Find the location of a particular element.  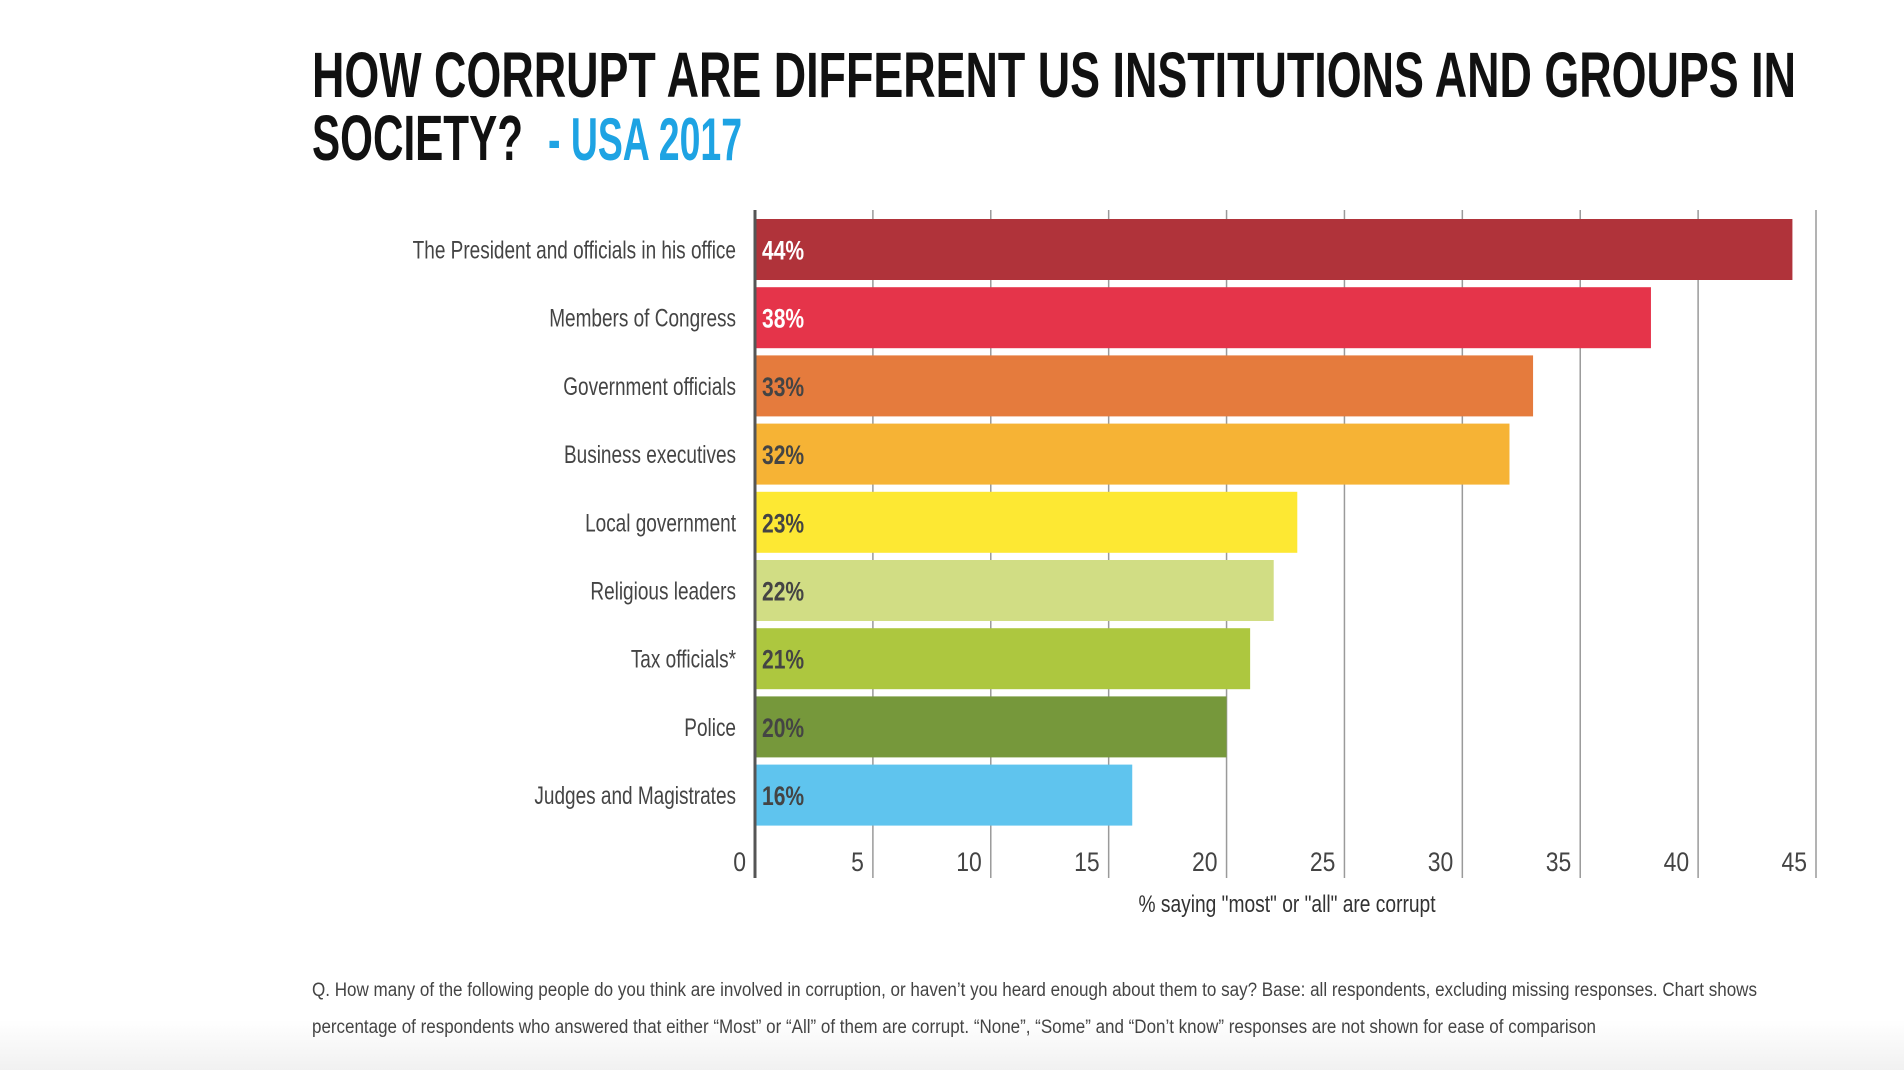

x-tick-label: 0 is located at coordinates (739, 862).